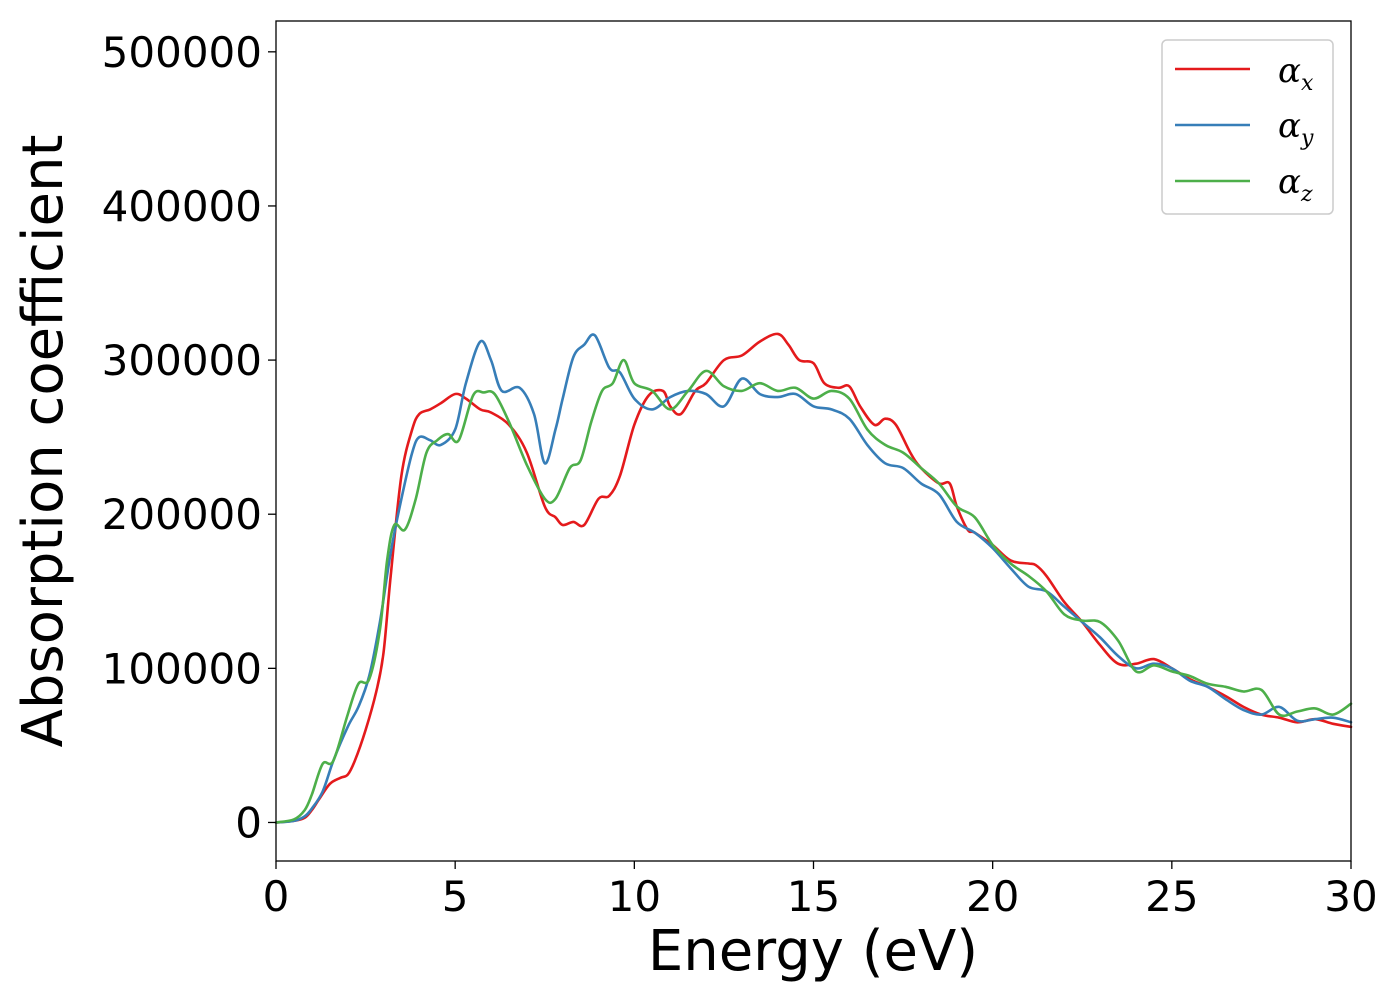  I want to click on x-tick-label: 30, so click(1350, 896).